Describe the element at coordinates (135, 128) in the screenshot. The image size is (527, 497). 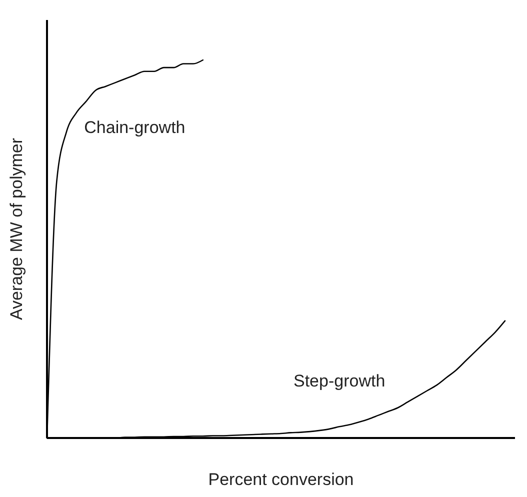
I see `series-label: Chain-growth` at that location.